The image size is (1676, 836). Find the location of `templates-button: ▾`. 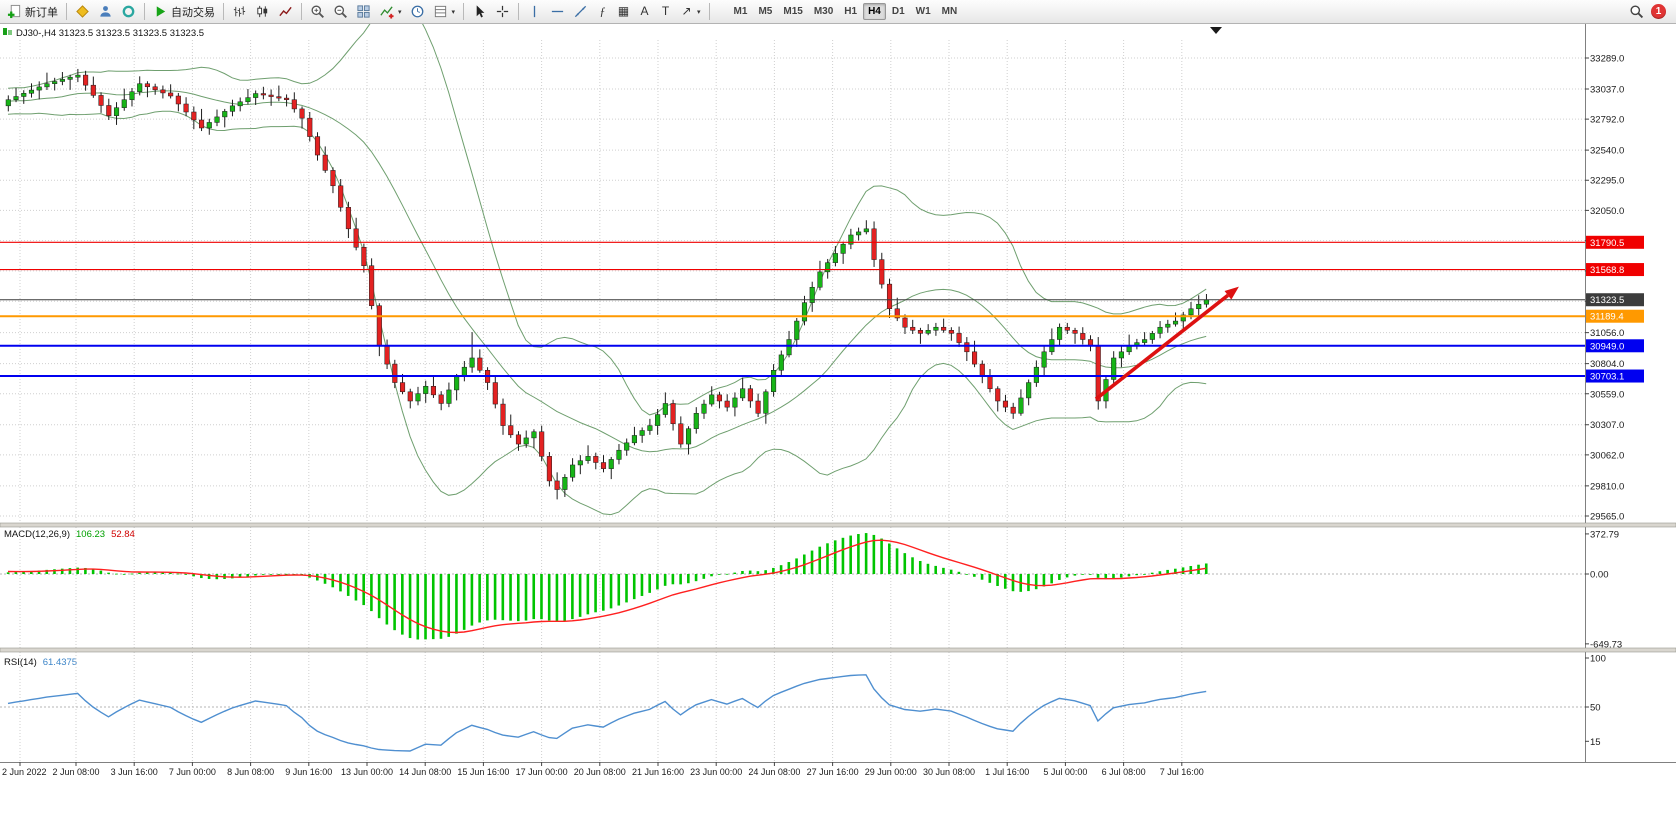

templates-button: ▾ is located at coordinates (444, 11).